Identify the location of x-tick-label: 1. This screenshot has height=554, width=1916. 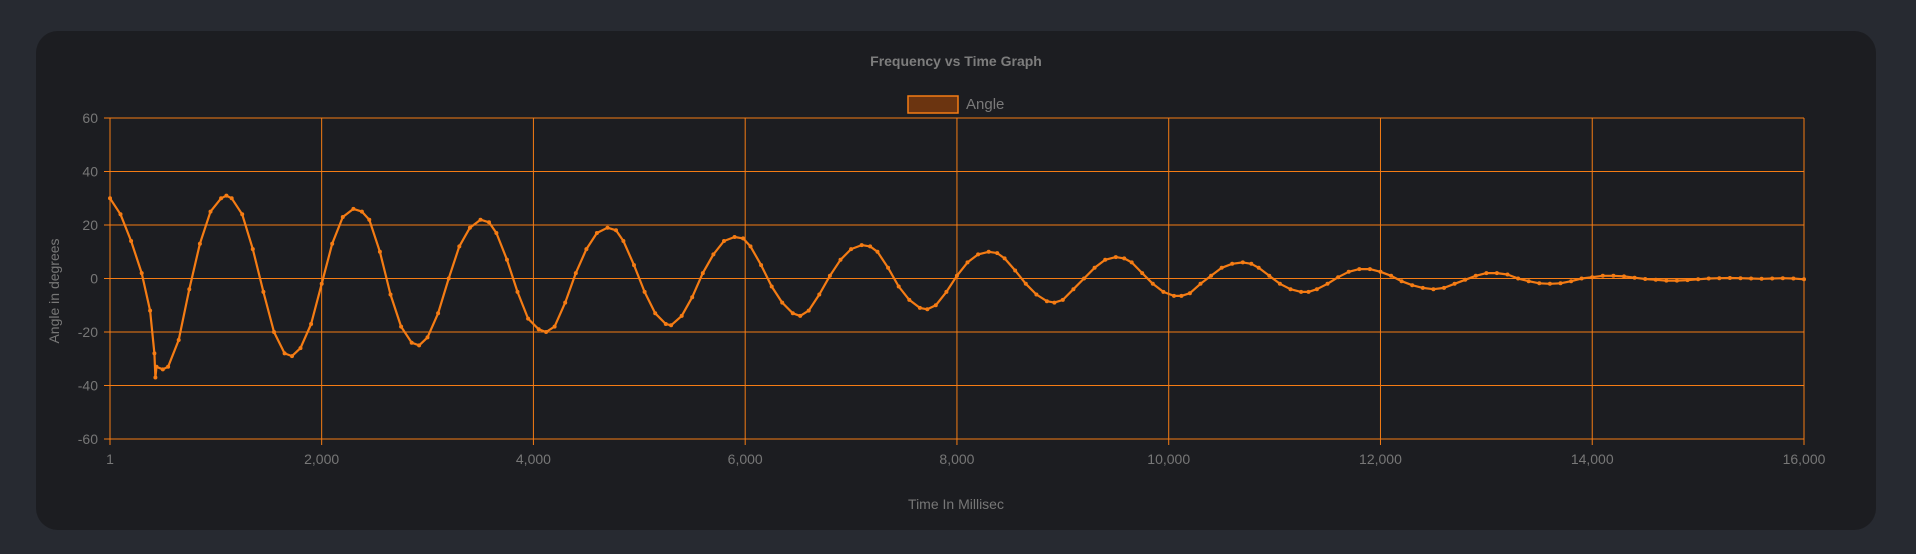
(110, 459).